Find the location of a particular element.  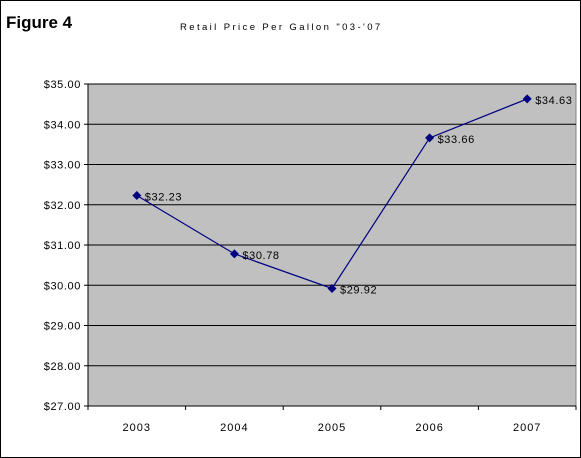

x-tick-label: 2006 is located at coordinates (429, 428).